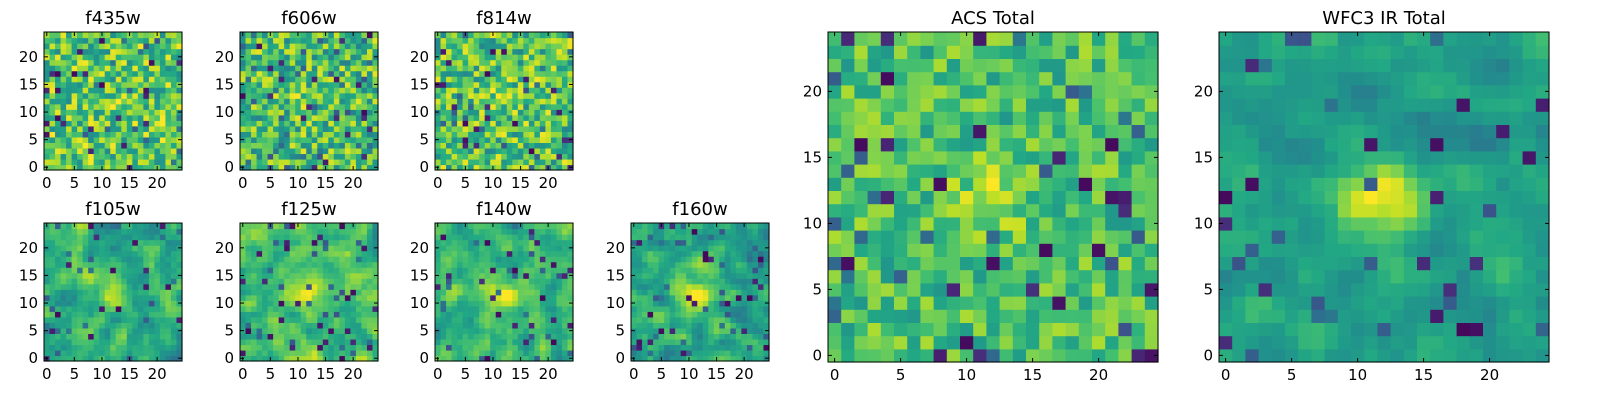  I want to click on x-tick-label: 0, so click(243, 183).